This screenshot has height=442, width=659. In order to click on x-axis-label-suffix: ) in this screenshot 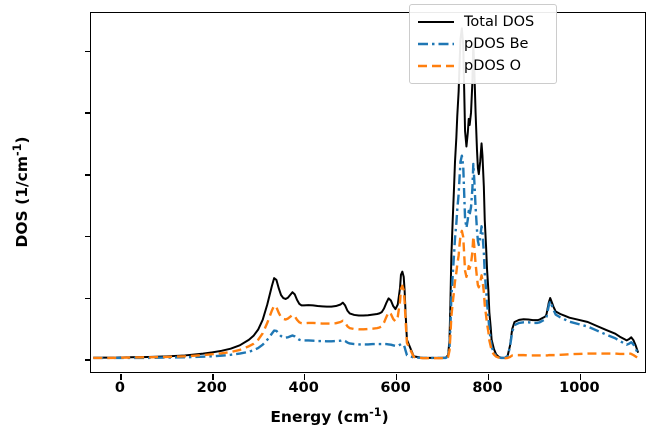, I will do `click(385, 417)`.